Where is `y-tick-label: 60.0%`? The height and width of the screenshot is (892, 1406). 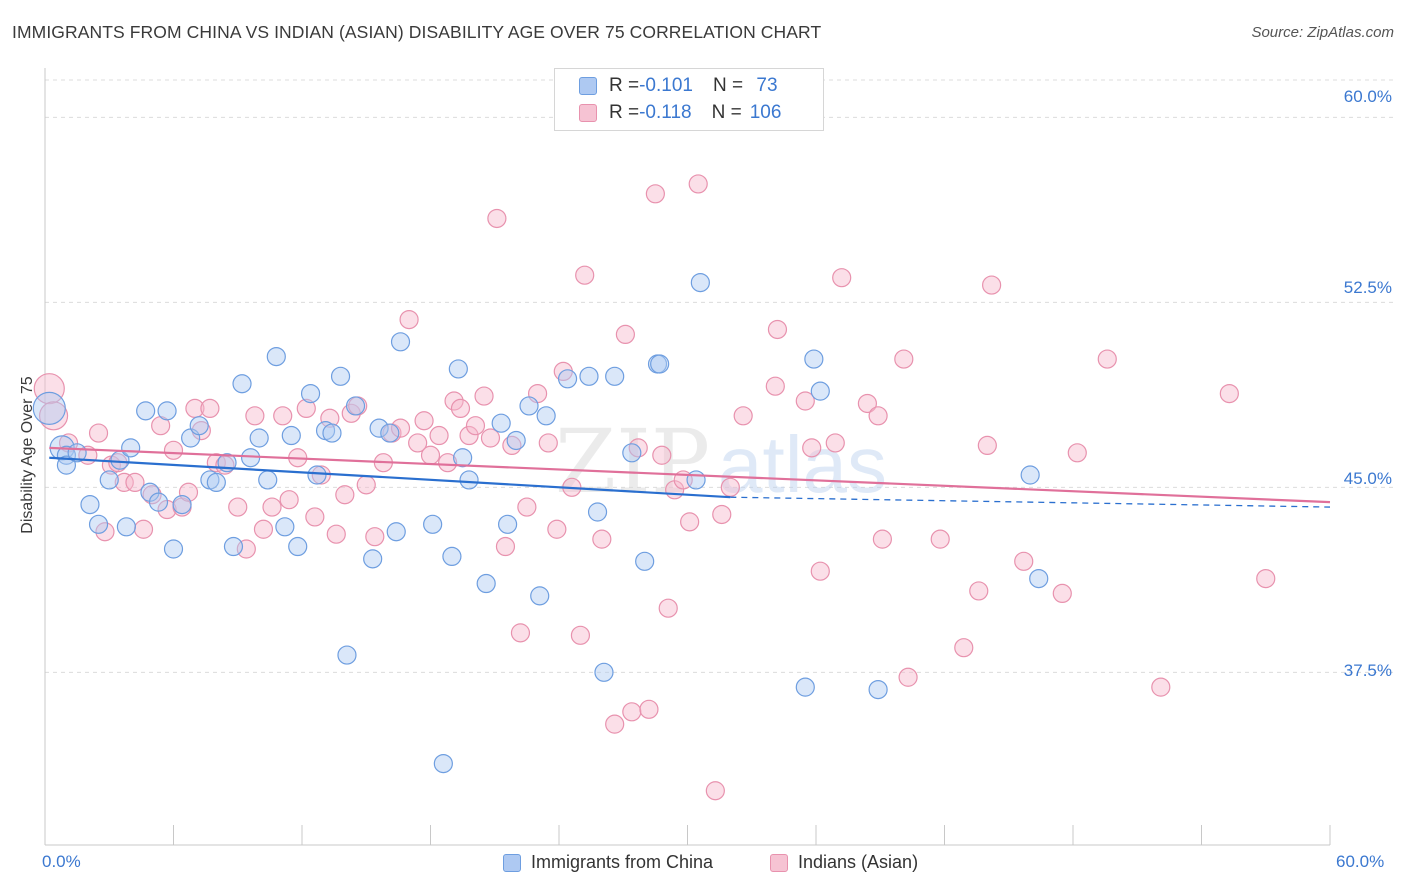 y-tick-label: 60.0% is located at coordinates (1367, 96).